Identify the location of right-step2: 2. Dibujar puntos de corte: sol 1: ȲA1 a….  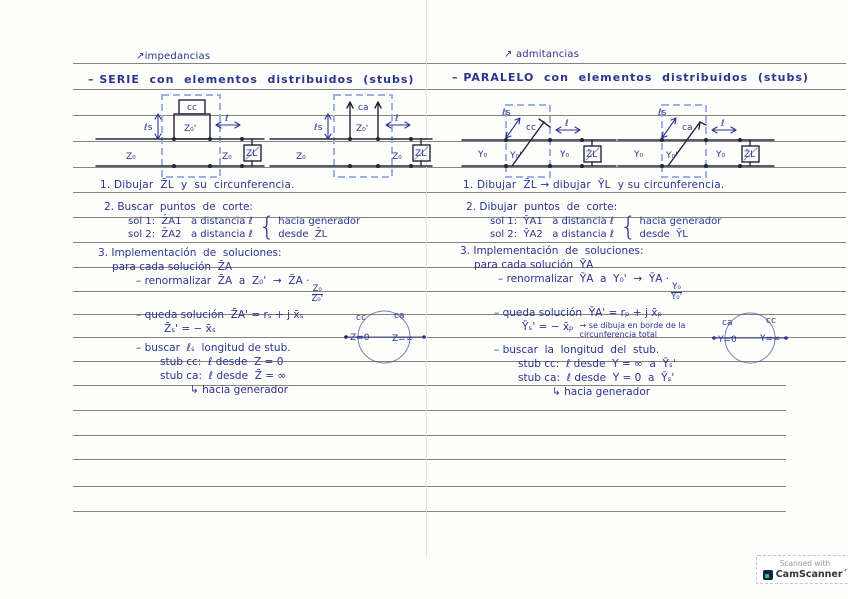
(593, 220).